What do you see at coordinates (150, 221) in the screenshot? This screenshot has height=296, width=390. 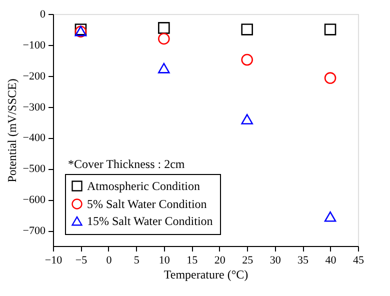 I see `legend-label: 15% Salt Water Condition` at bounding box center [150, 221].